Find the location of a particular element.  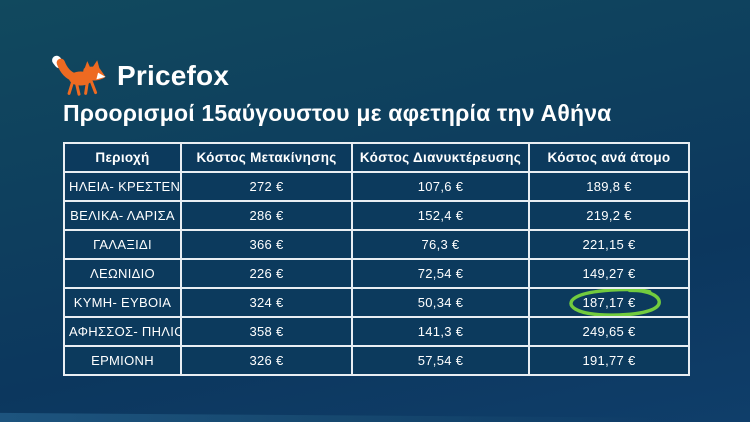

table-row: ΑΦΗΣΣΟΣ- ΠΗΛΙΟ 358 € 141,3 € 249,65 € is located at coordinates (376, 331).